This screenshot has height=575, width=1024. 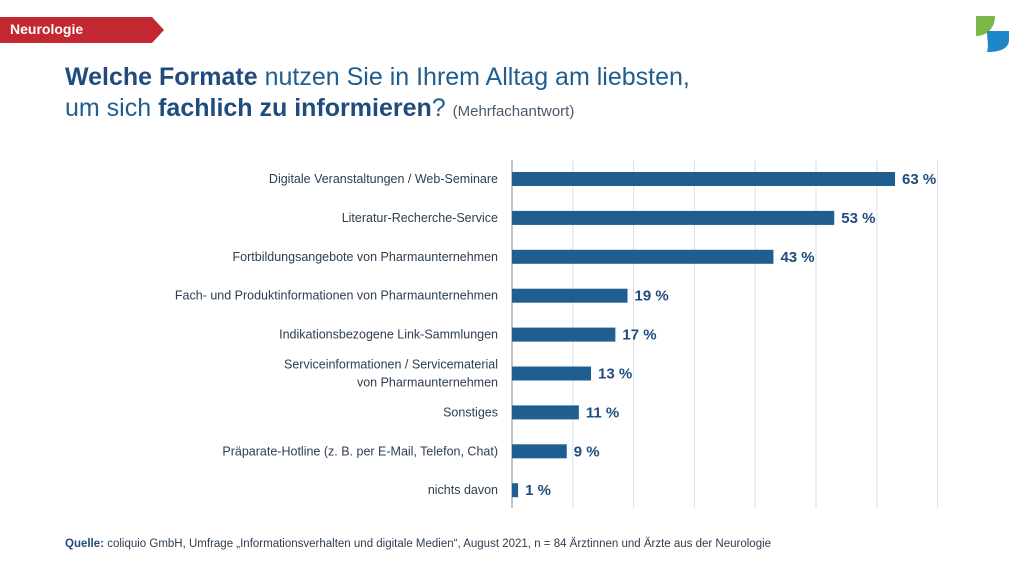 I want to click on category-badge: Neurologie, so click(x=82, y=30).